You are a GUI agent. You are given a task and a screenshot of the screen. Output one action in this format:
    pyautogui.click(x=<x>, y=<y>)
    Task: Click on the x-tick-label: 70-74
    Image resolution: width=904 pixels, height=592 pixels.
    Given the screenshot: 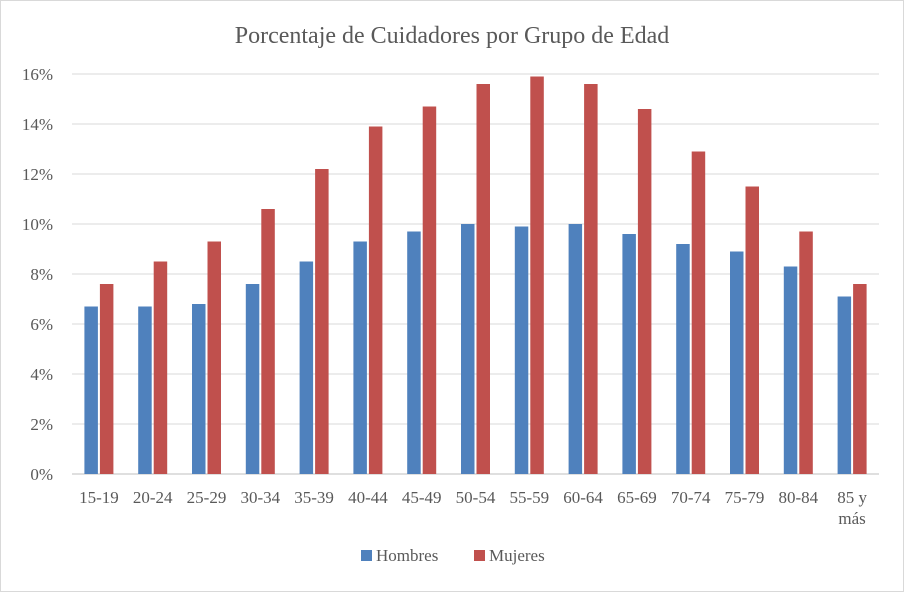 What is the action you would take?
    pyautogui.click(x=691, y=497)
    